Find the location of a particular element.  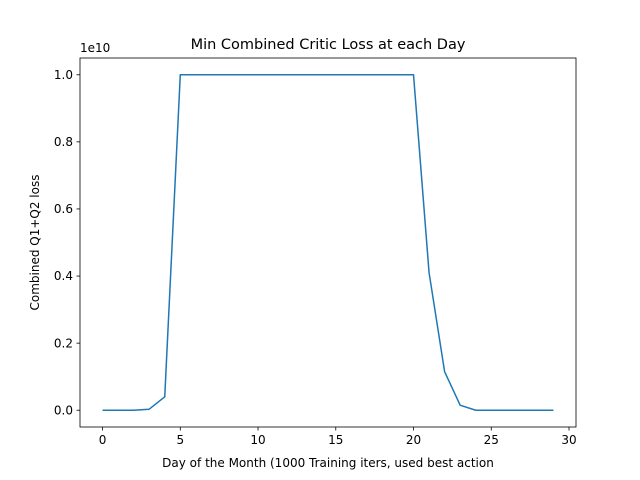

x-axis-ticks: 0 5 10 15 20 25 30 is located at coordinates (338, 437).